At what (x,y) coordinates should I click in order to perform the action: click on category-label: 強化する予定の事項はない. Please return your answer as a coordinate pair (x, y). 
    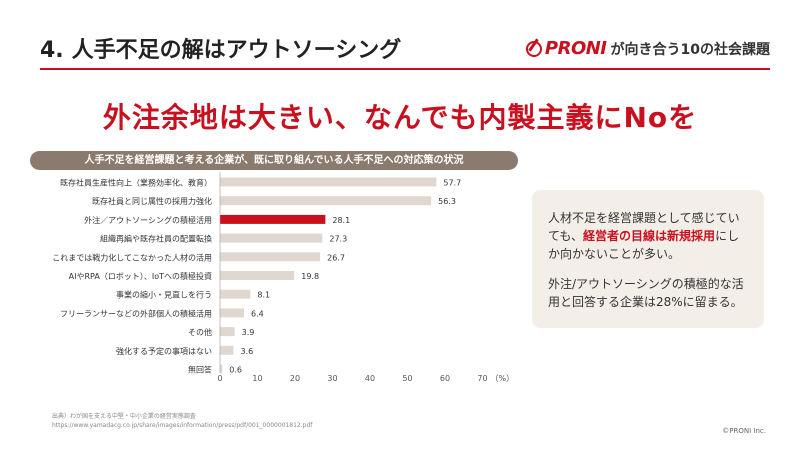
    Looking at the image, I should click on (164, 351).